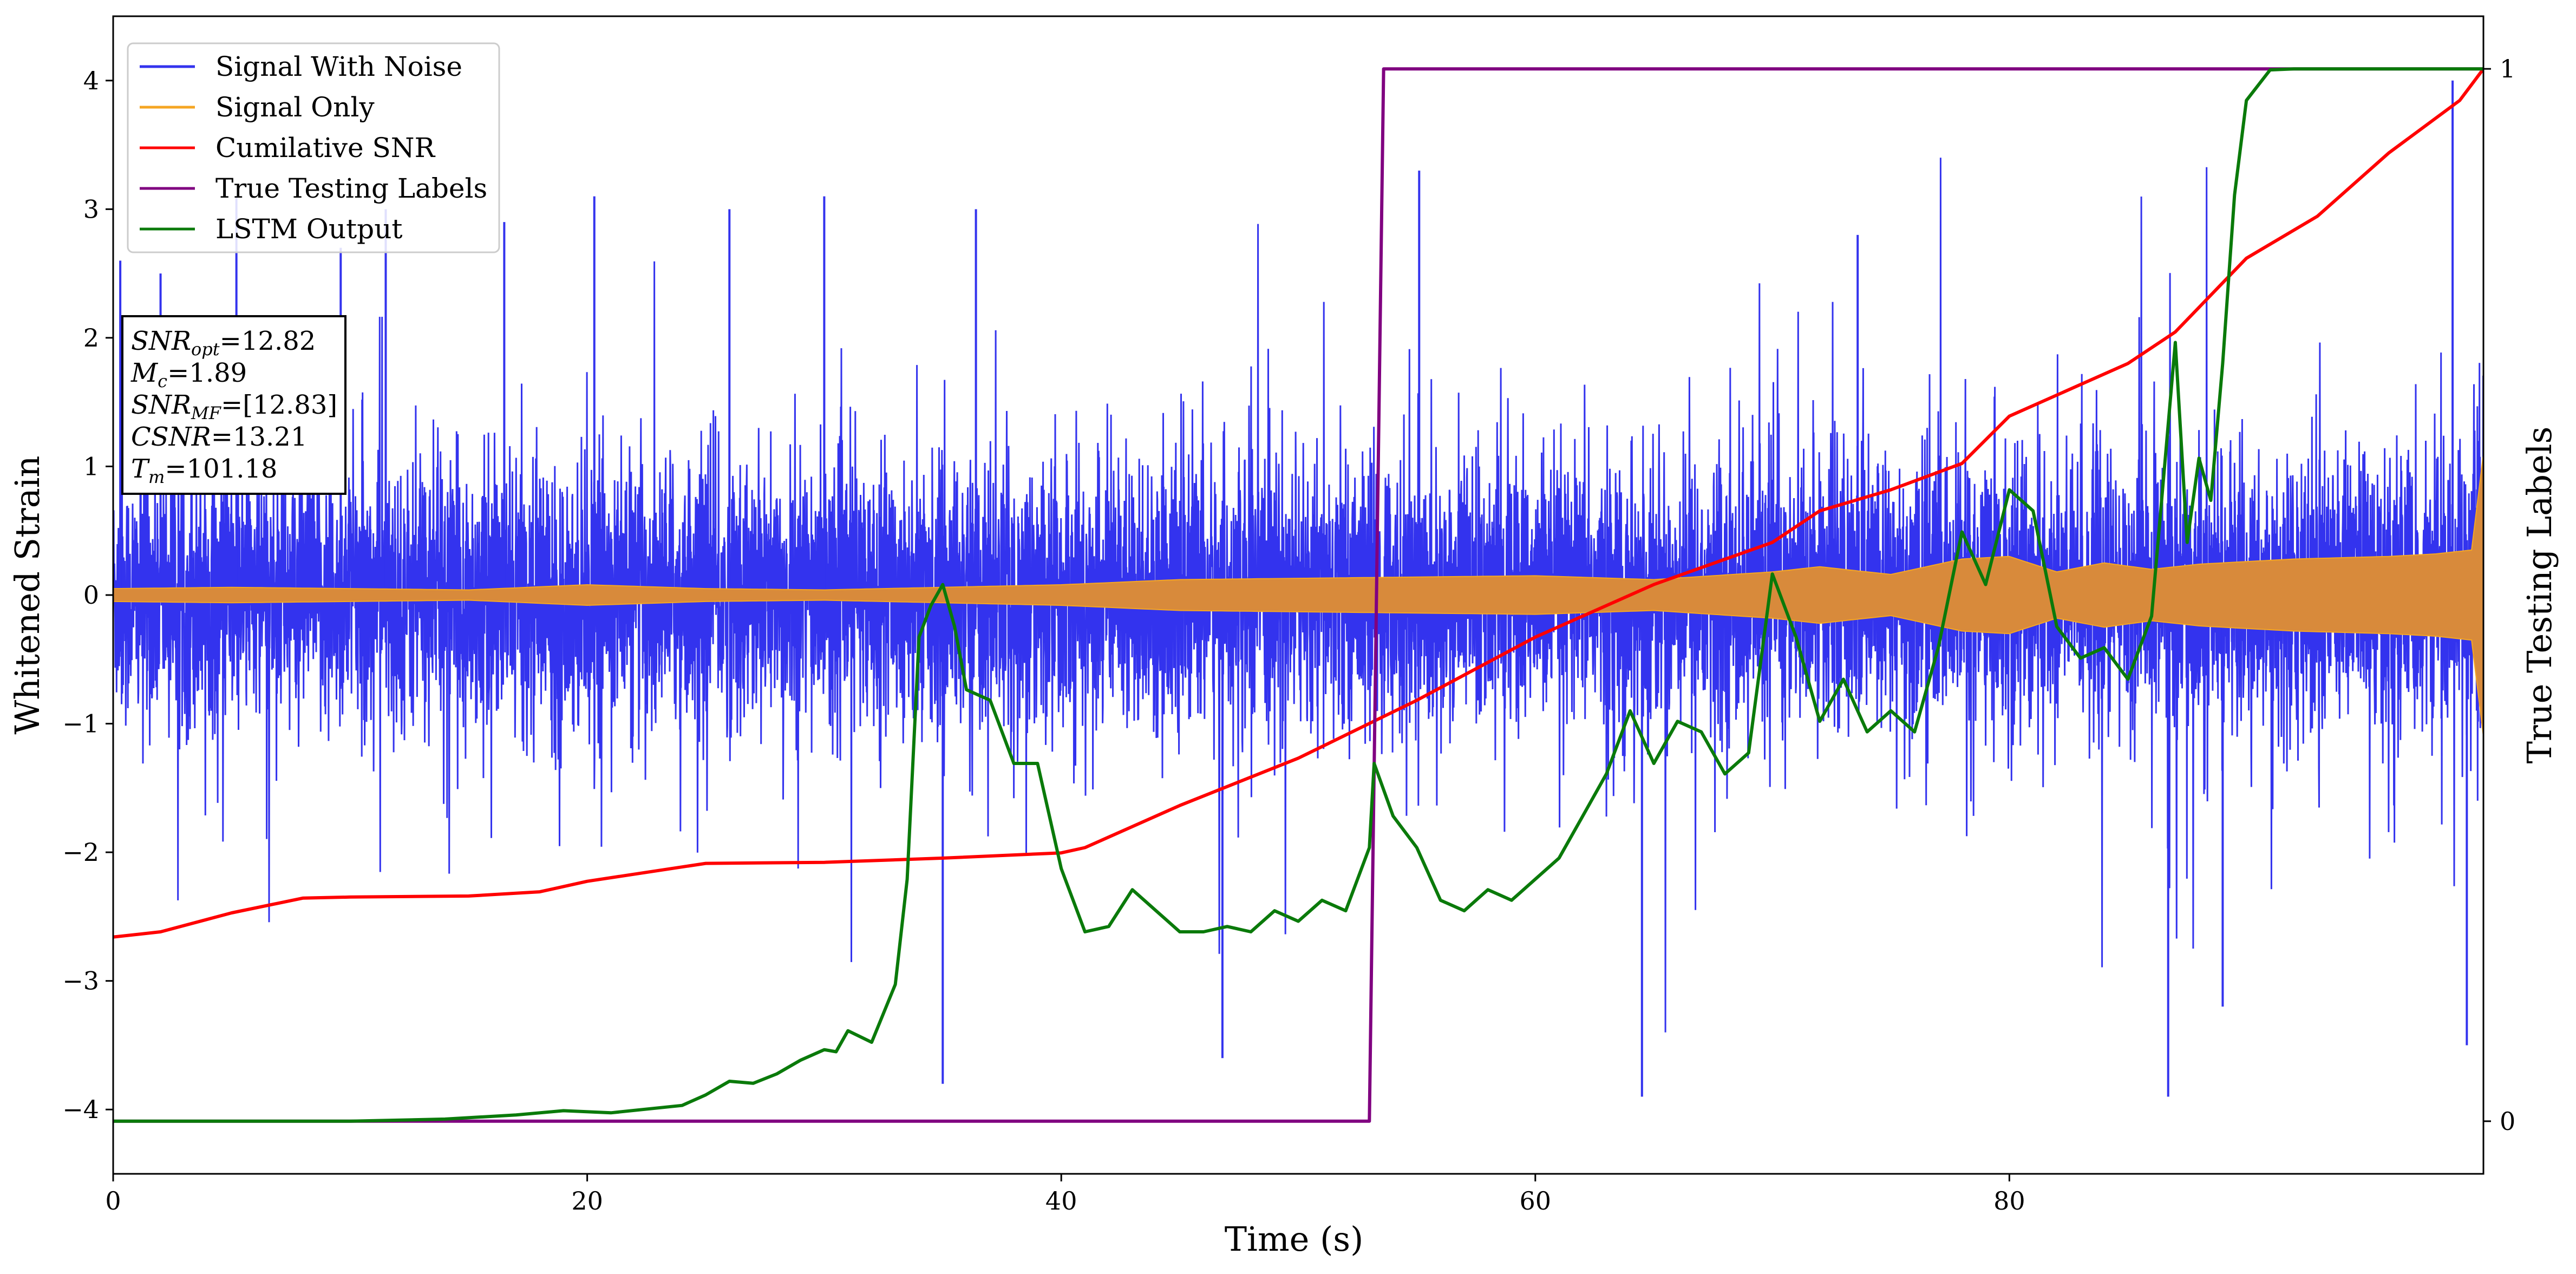  I want to click on y-tick-label: 1, so click(91, 466).